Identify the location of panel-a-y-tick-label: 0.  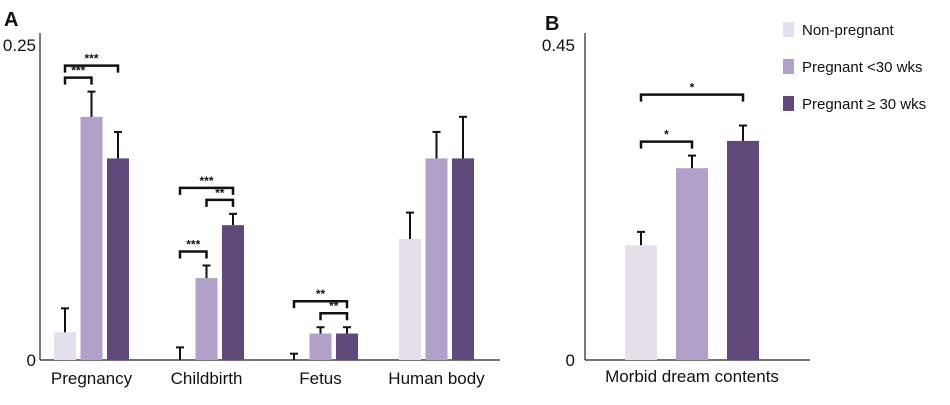
(31, 360).